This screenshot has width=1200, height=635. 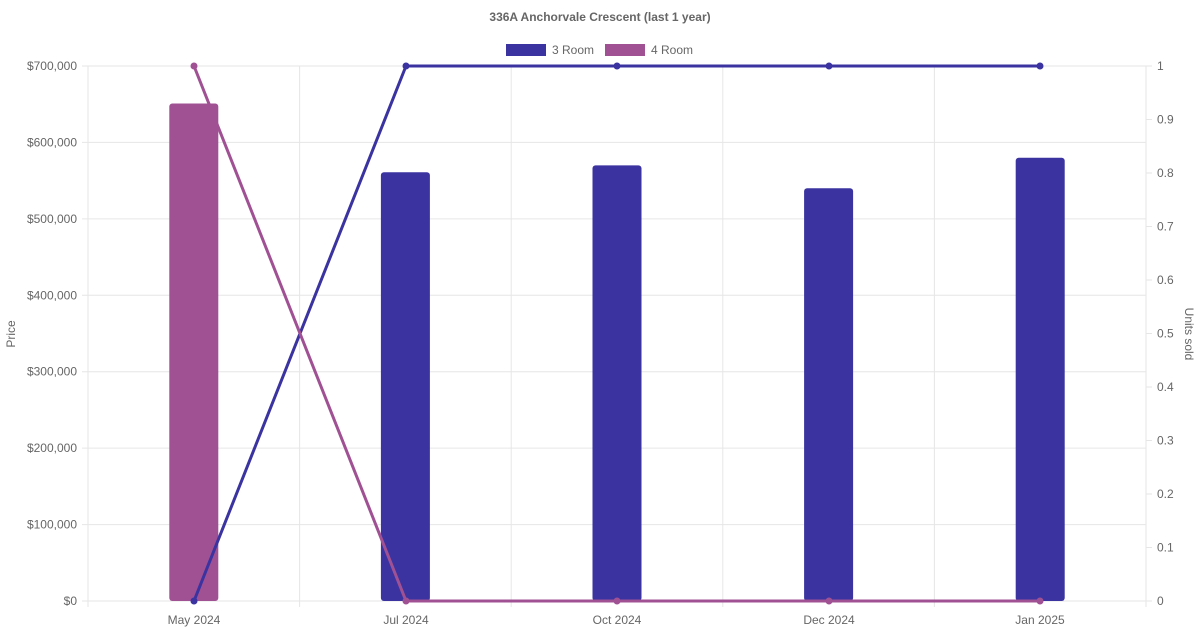 What do you see at coordinates (1165, 494) in the screenshot?
I see `y-right-tick-label: 0.2` at bounding box center [1165, 494].